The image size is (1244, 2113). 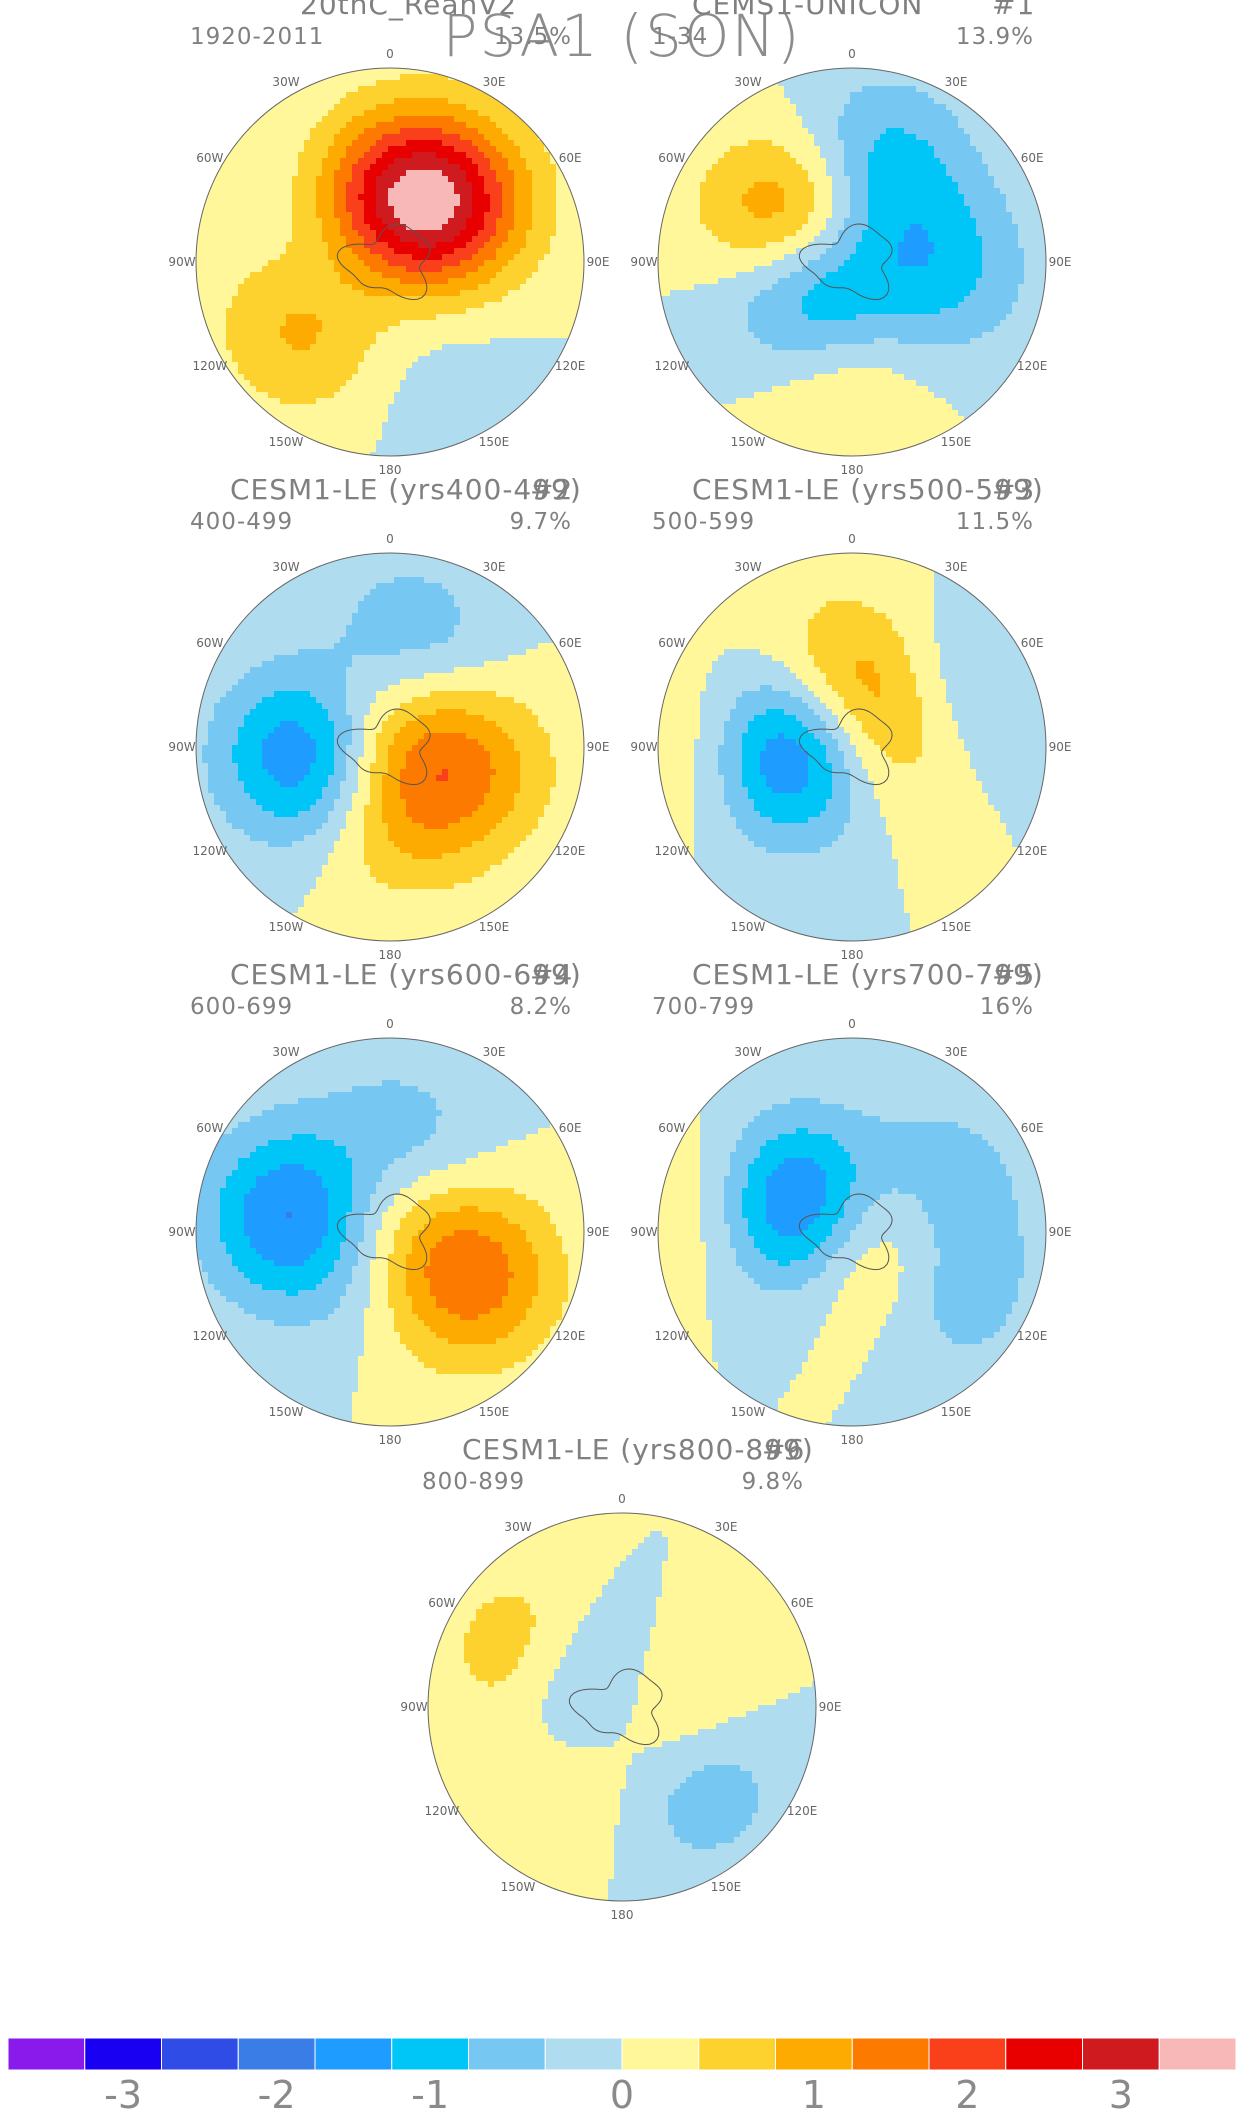 I want to click on panel-title: CESM1-LE (yrs800-899), so click(x=638, y=1449).